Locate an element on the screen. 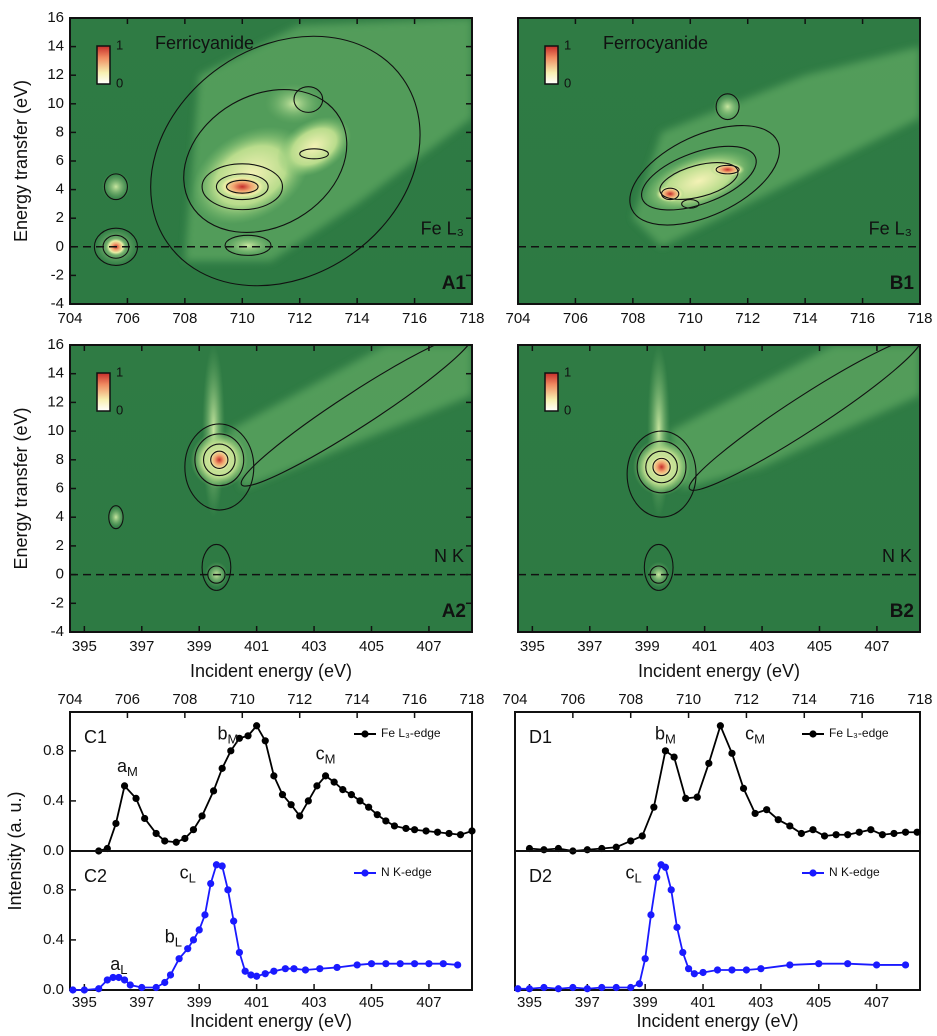 This screenshot has height=1036, width=937. edge-label: Fe L₃ is located at coordinates (442, 228).